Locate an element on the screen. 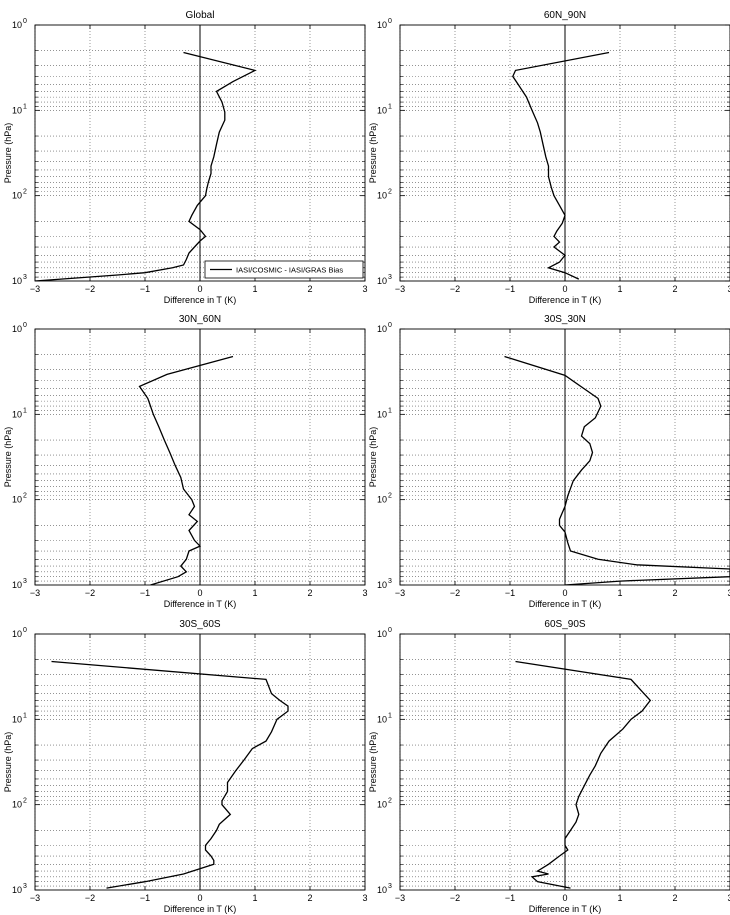 This screenshot has height=915, width=730. legend-label: IASI/COSMIC - IASI/GRAS Bias is located at coordinates (289, 270).